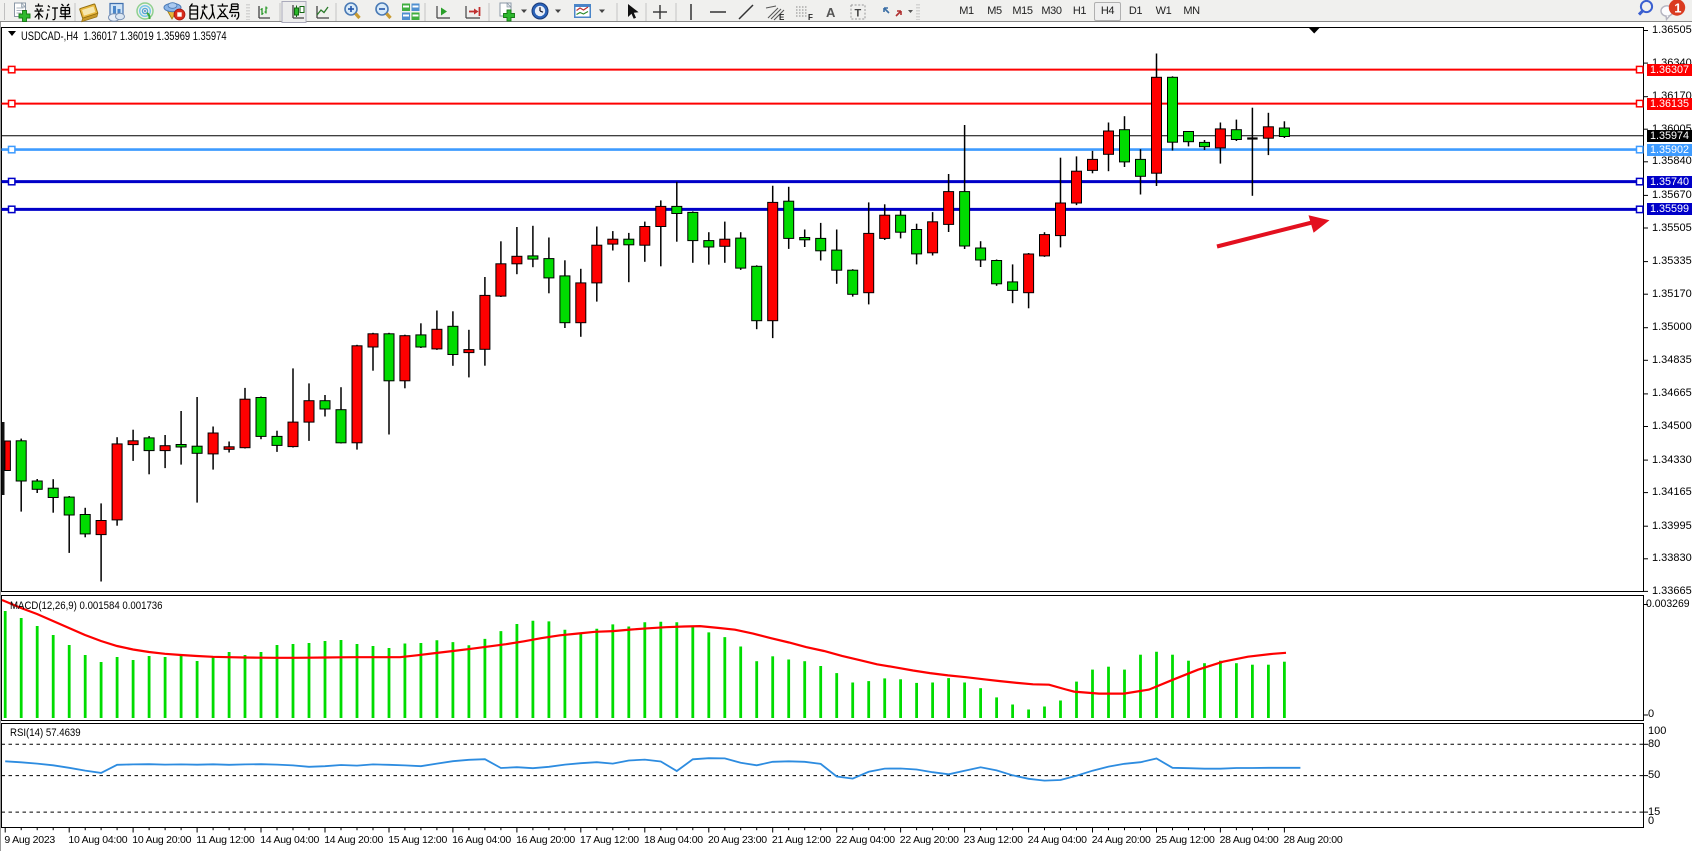  Describe the element at coordinates (858, 14) in the screenshot. I see `svg-text: T` at that location.